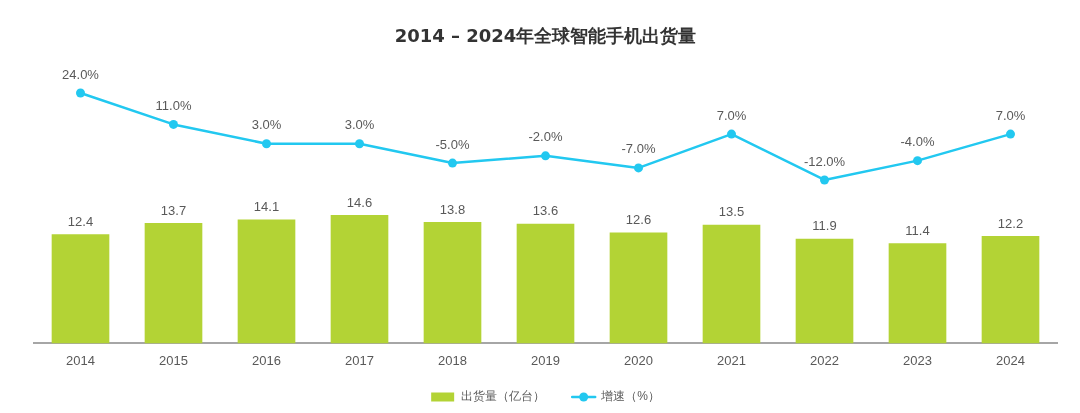  Describe the element at coordinates (824, 226) in the screenshot. I see `data-label: 11.9` at that location.